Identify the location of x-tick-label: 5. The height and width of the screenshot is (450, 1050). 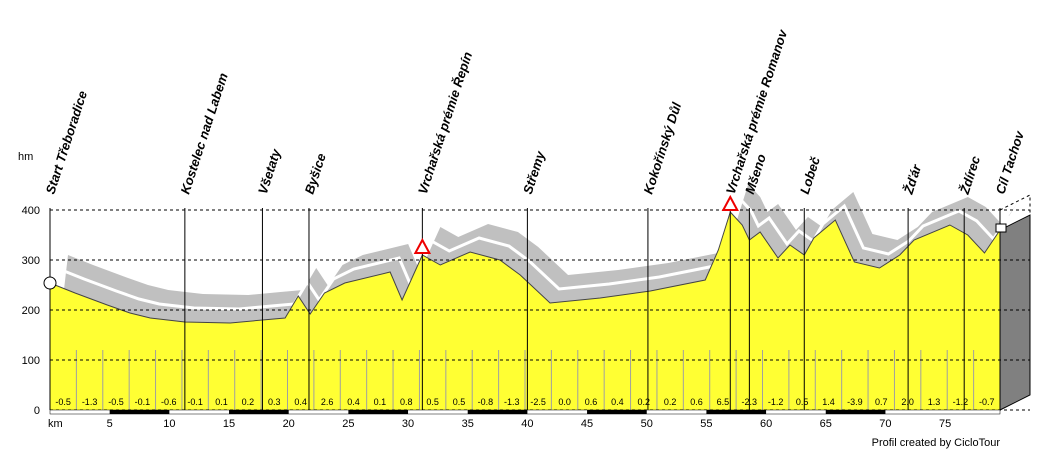
(110, 424).